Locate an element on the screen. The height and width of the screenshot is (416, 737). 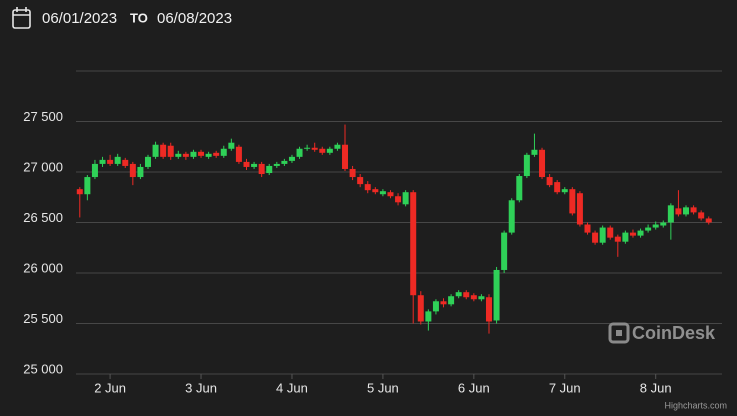
credit: Highcharts.com is located at coordinates (695, 405).